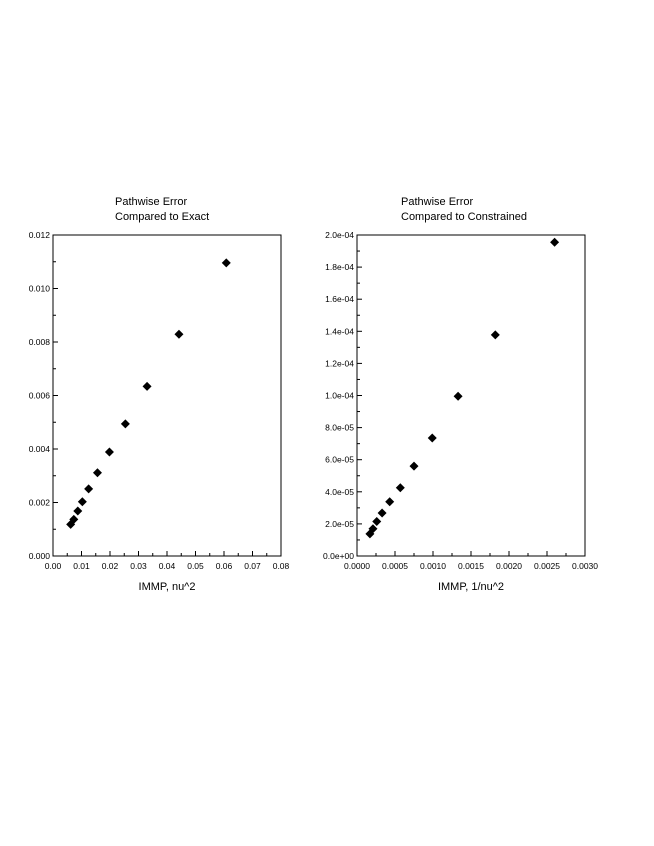 Image resolution: width=654 pixels, height=846 pixels. What do you see at coordinates (138, 566) in the screenshot?
I see `x-tick-label: 0.03` at bounding box center [138, 566].